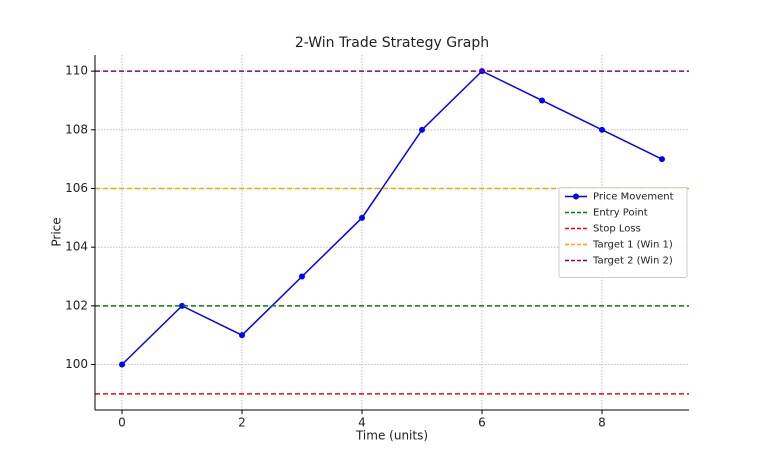 This screenshot has height=461, width=768. Describe the element at coordinates (632, 245) in the screenshot. I see `legend-label: Target 1 (Win 1)` at that location.